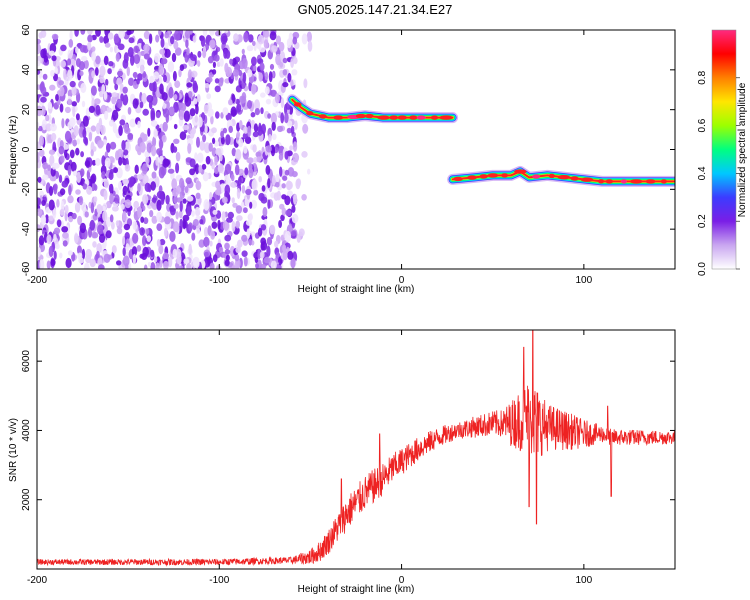  I want to click on x-tick-label: 0, so click(402, 280).